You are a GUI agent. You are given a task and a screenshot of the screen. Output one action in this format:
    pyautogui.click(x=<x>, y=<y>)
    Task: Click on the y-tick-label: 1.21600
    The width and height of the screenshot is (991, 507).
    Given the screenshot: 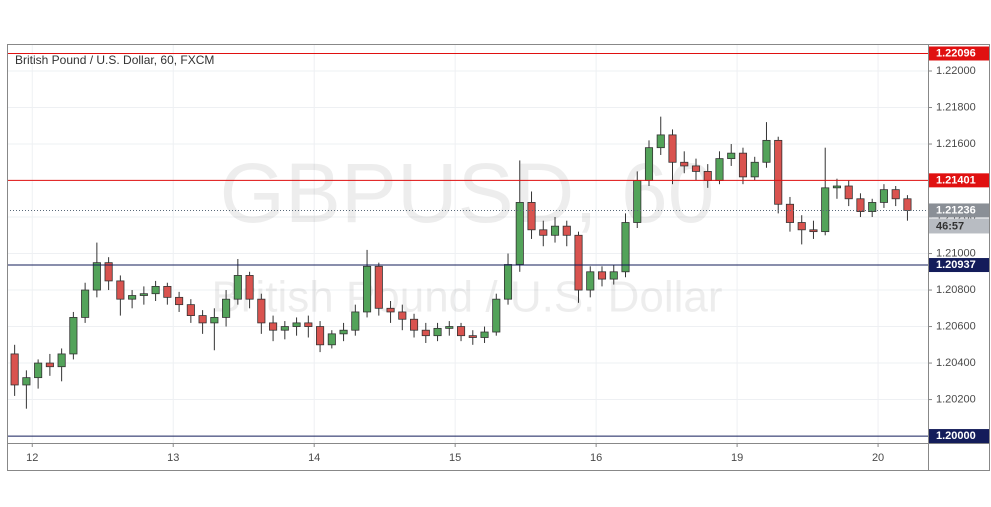 What is the action you would take?
    pyautogui.click(x=956, y=144)
    